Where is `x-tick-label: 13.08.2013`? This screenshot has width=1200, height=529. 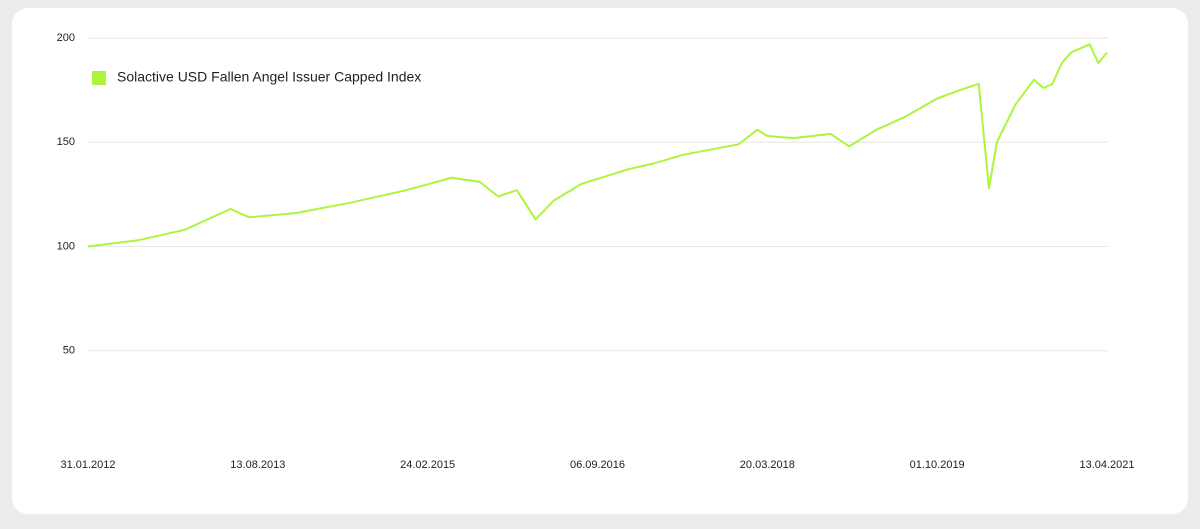 x-tick-label: 13.08.2013 is located at coordinates (257, 465).